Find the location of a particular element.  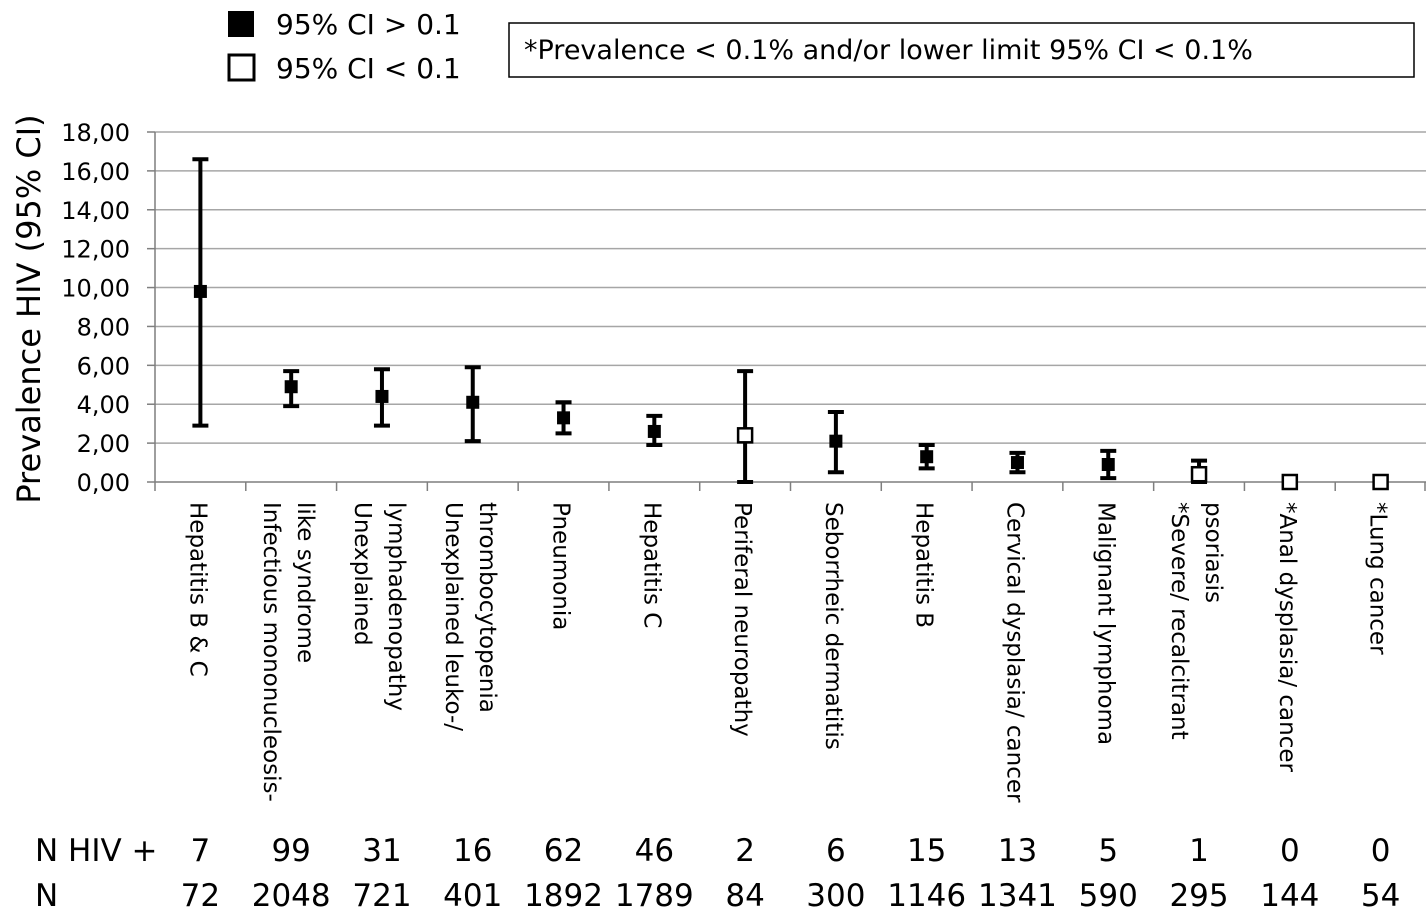

y-tick-label: 0,00 is located at coordinates (103, 483).